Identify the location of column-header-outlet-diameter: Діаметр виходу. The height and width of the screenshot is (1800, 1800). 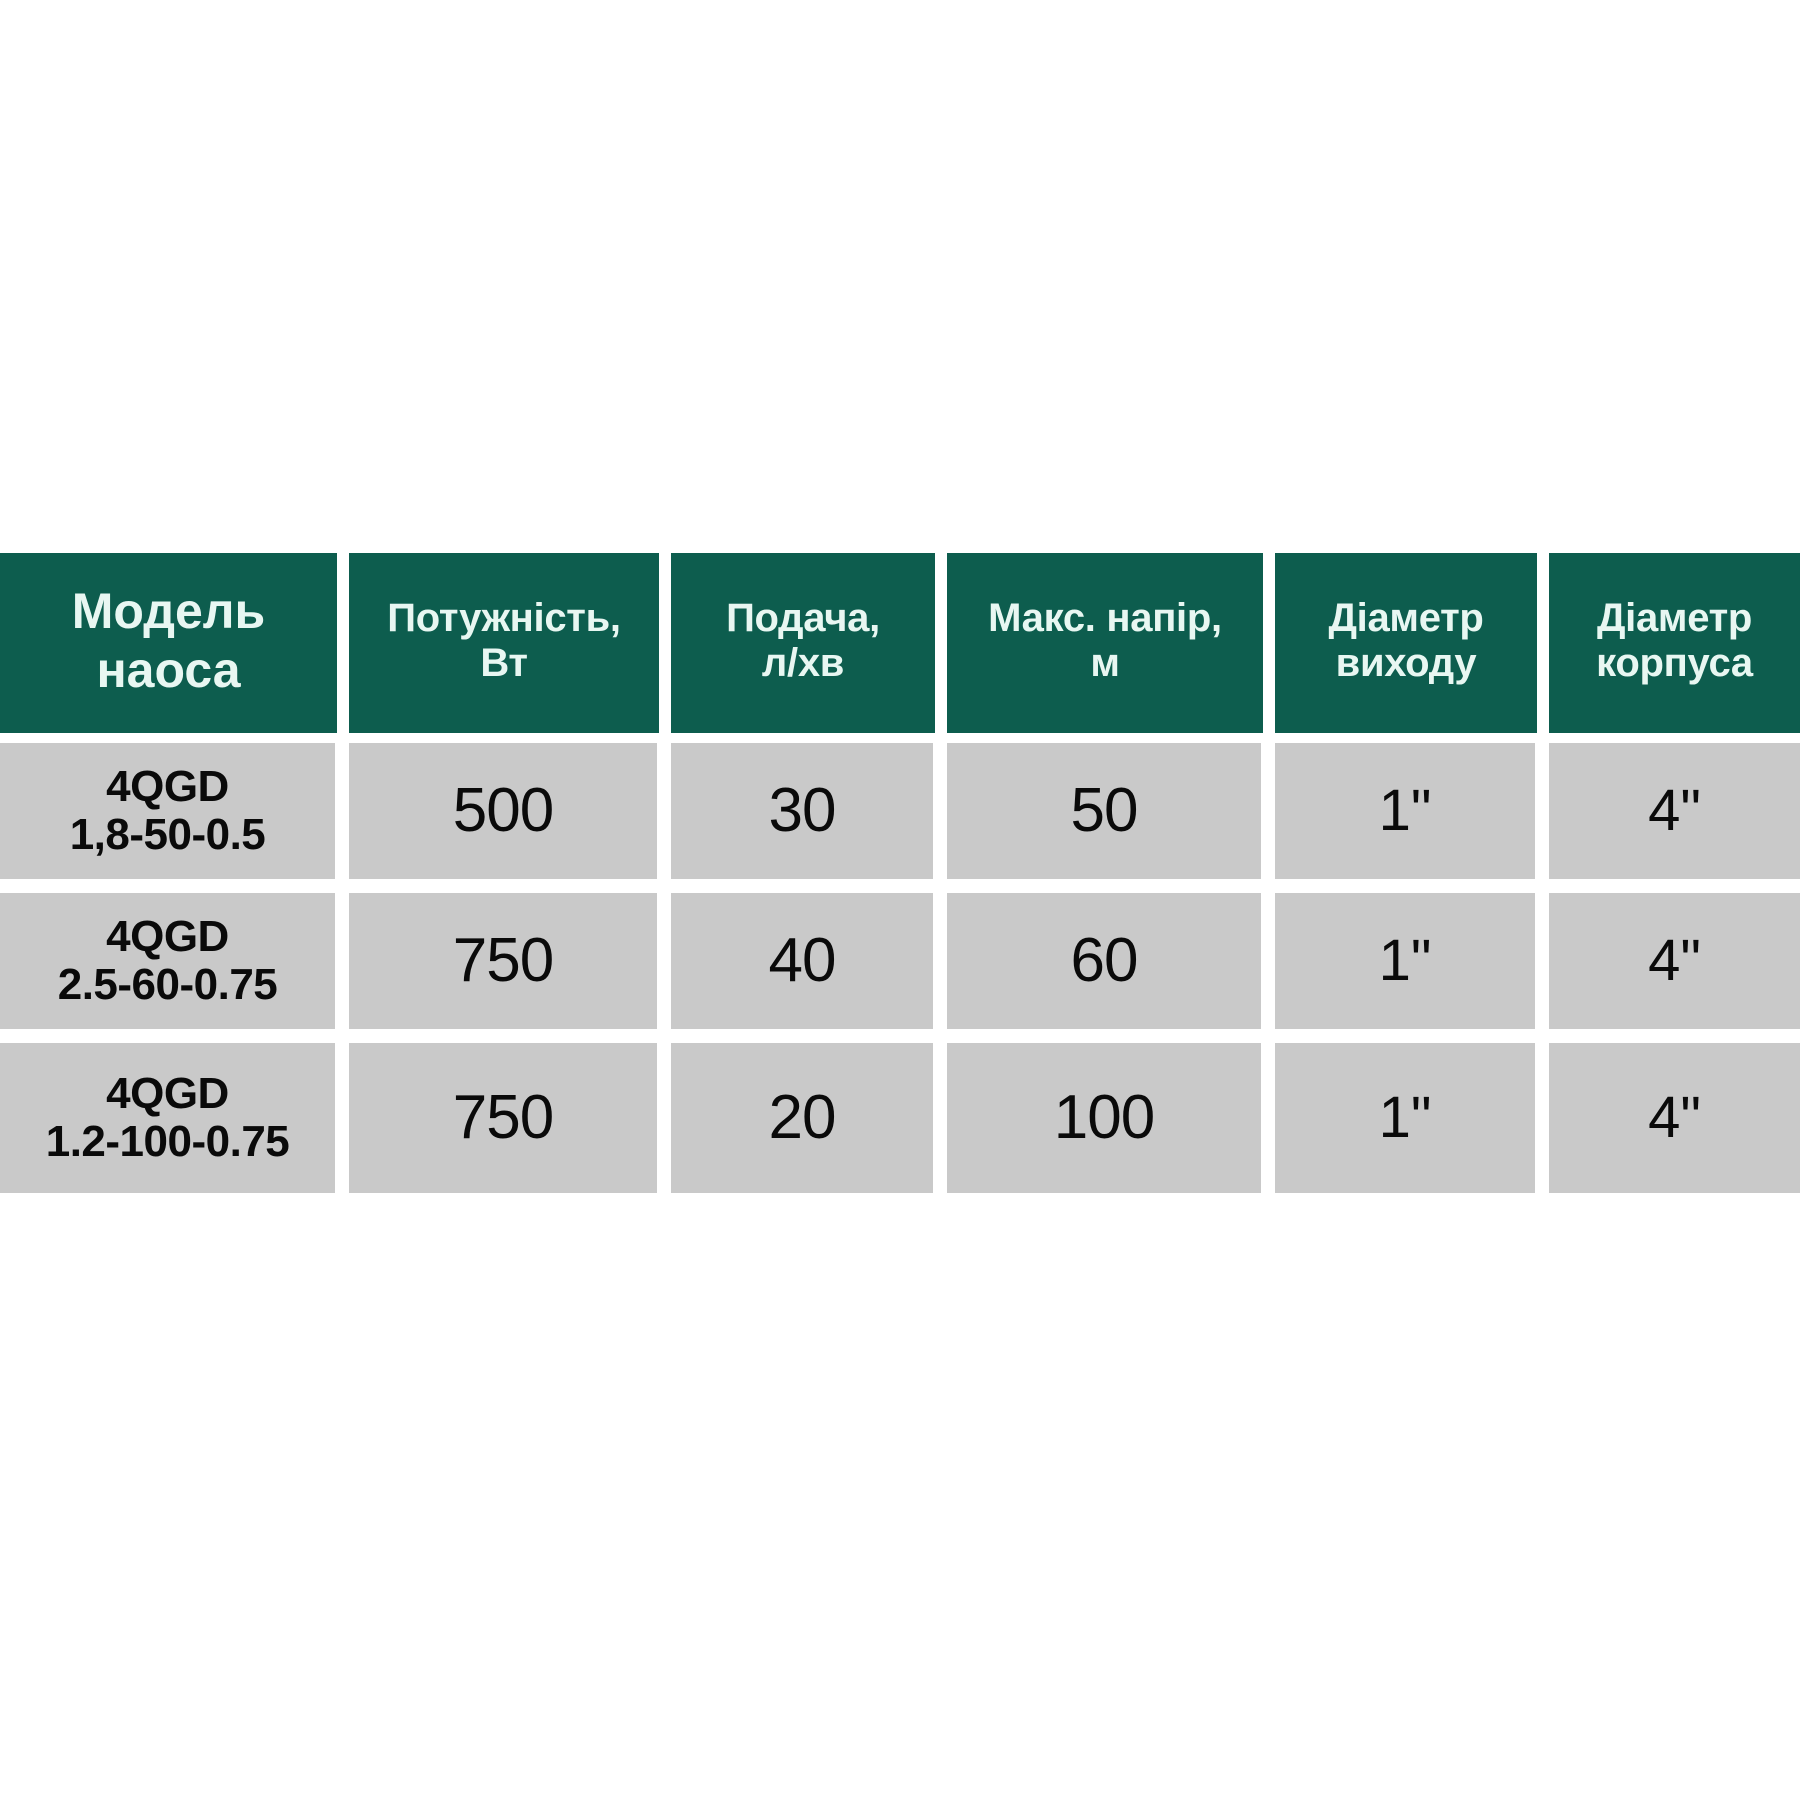
(1412, 648).